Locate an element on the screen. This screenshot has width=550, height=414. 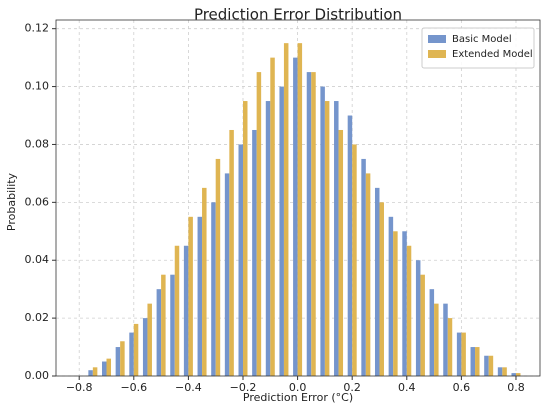
legend-box is located at coordinates (478, 48).